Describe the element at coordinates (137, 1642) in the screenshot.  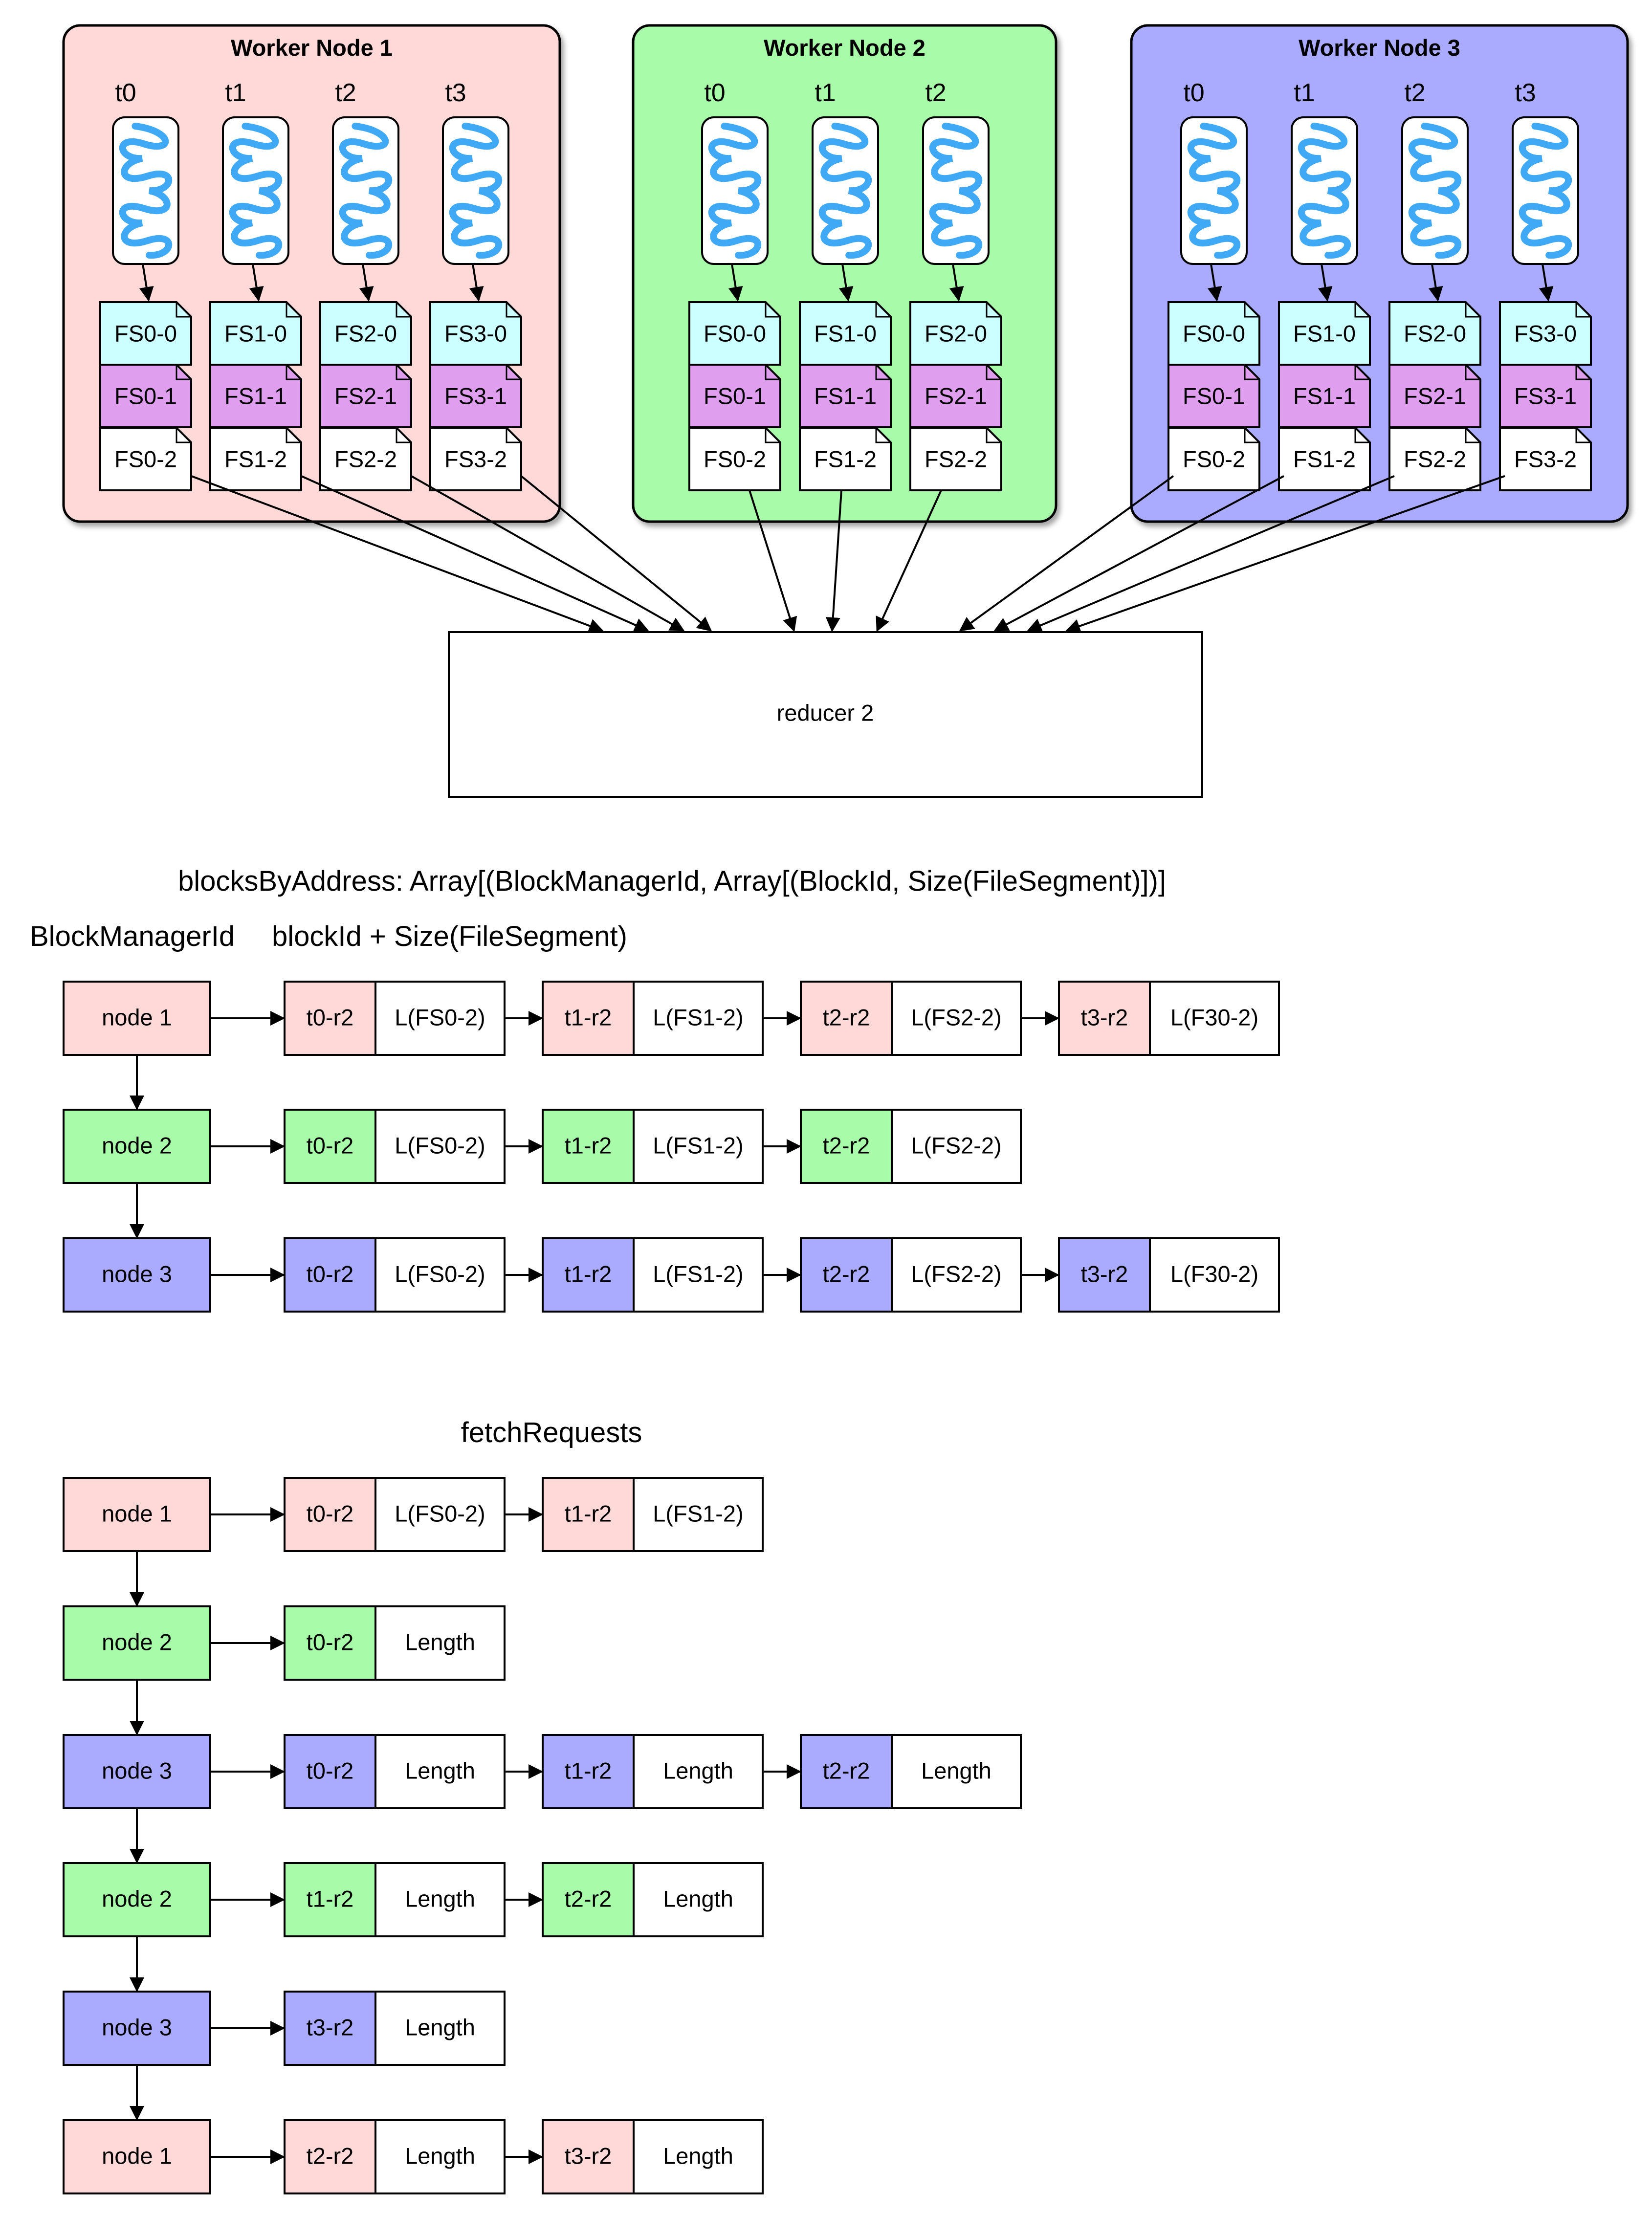
I see `block-manager-label: node 2` at that location.